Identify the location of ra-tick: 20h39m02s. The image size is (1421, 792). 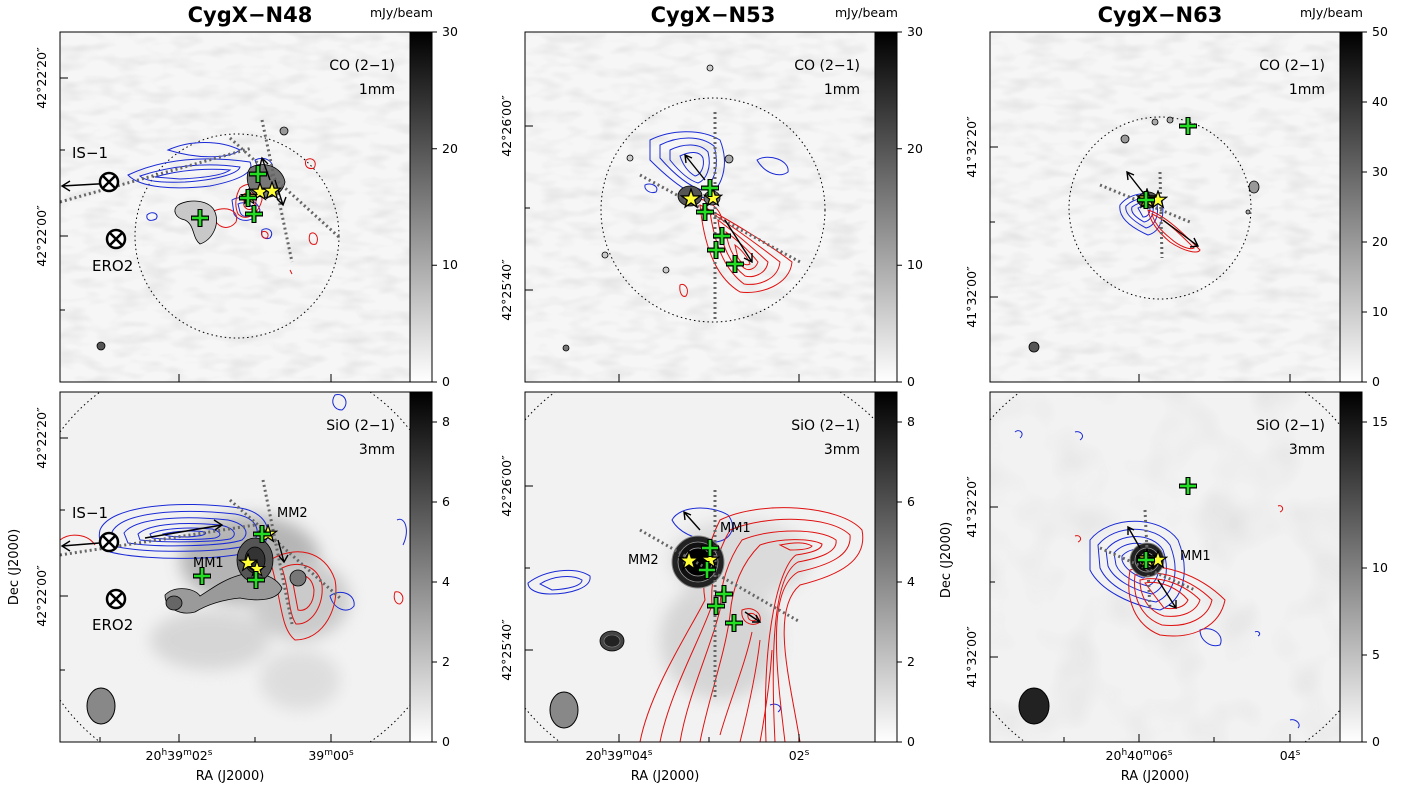
(179, 755).